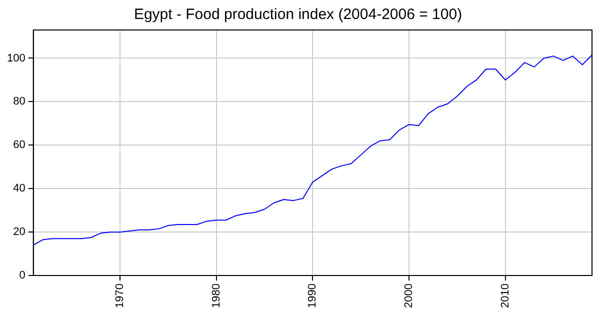 The height and width of the screenshot is (315, 600). What do you see at coordinates (298, 15) in the screenshot?
I see `chart-title: Egypt - Food production index (2004-2006 = 100)` at bounding box center [298, 15].